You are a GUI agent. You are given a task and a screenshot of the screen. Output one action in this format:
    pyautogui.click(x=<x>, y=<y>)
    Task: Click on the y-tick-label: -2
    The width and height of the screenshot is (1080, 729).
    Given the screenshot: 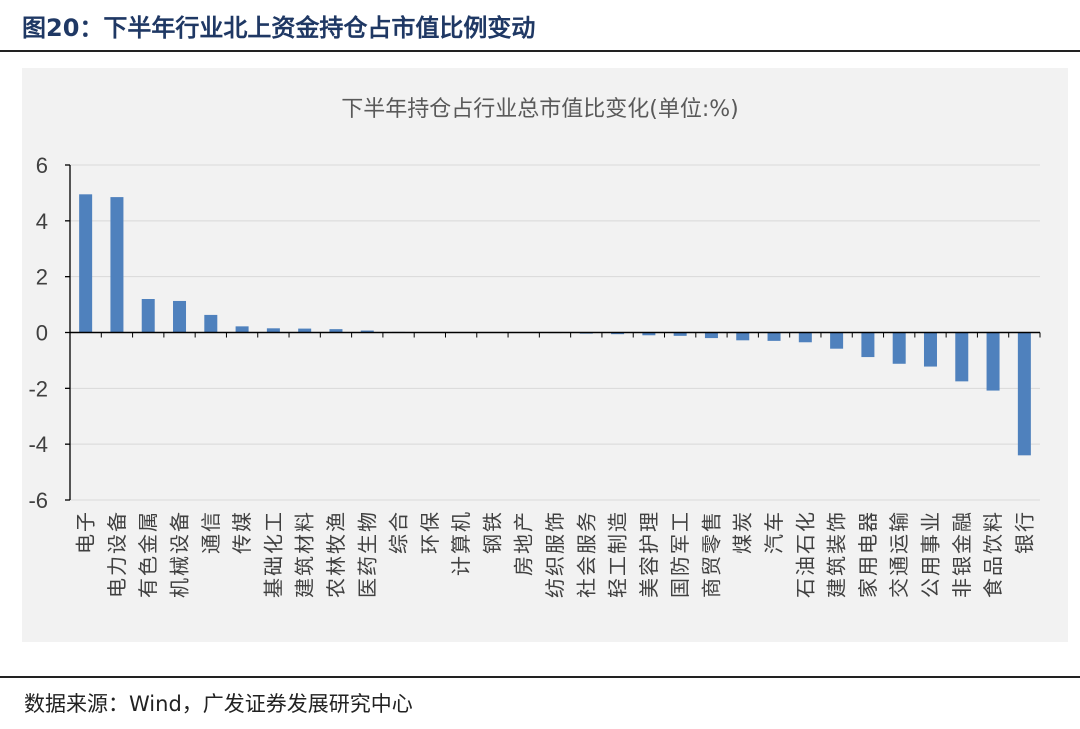 What is the action you would take?
    pyautogui.click(x=38, y=388)
    